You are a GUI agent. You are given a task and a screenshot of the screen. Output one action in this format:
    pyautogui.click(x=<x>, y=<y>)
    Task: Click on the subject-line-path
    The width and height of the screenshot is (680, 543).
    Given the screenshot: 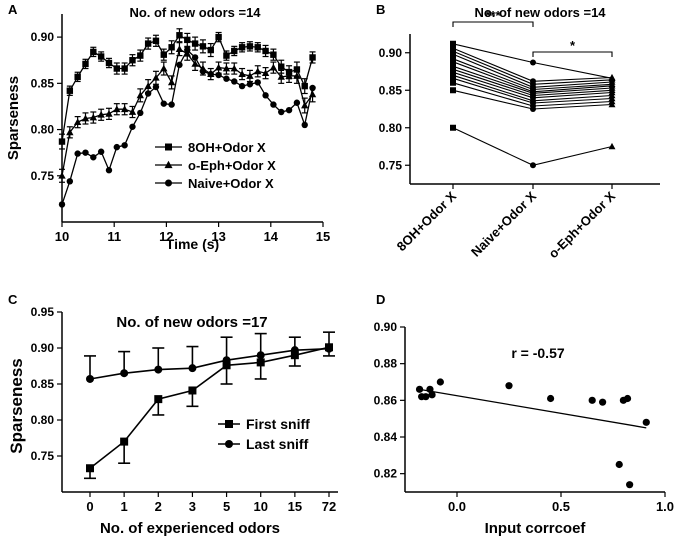 What is the action you would take?
    pyautogui.click(x=532, y=146)
    